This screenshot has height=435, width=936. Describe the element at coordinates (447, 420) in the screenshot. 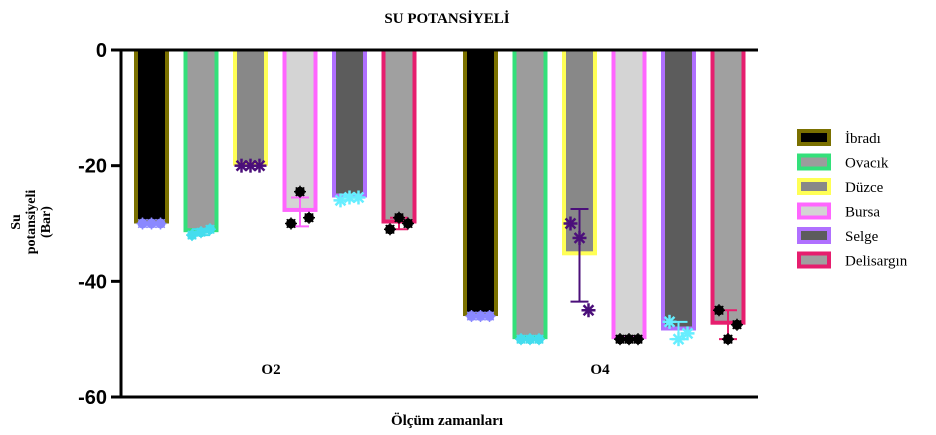

I see `x-axis-label: Ölçüm zamanları` at that location.